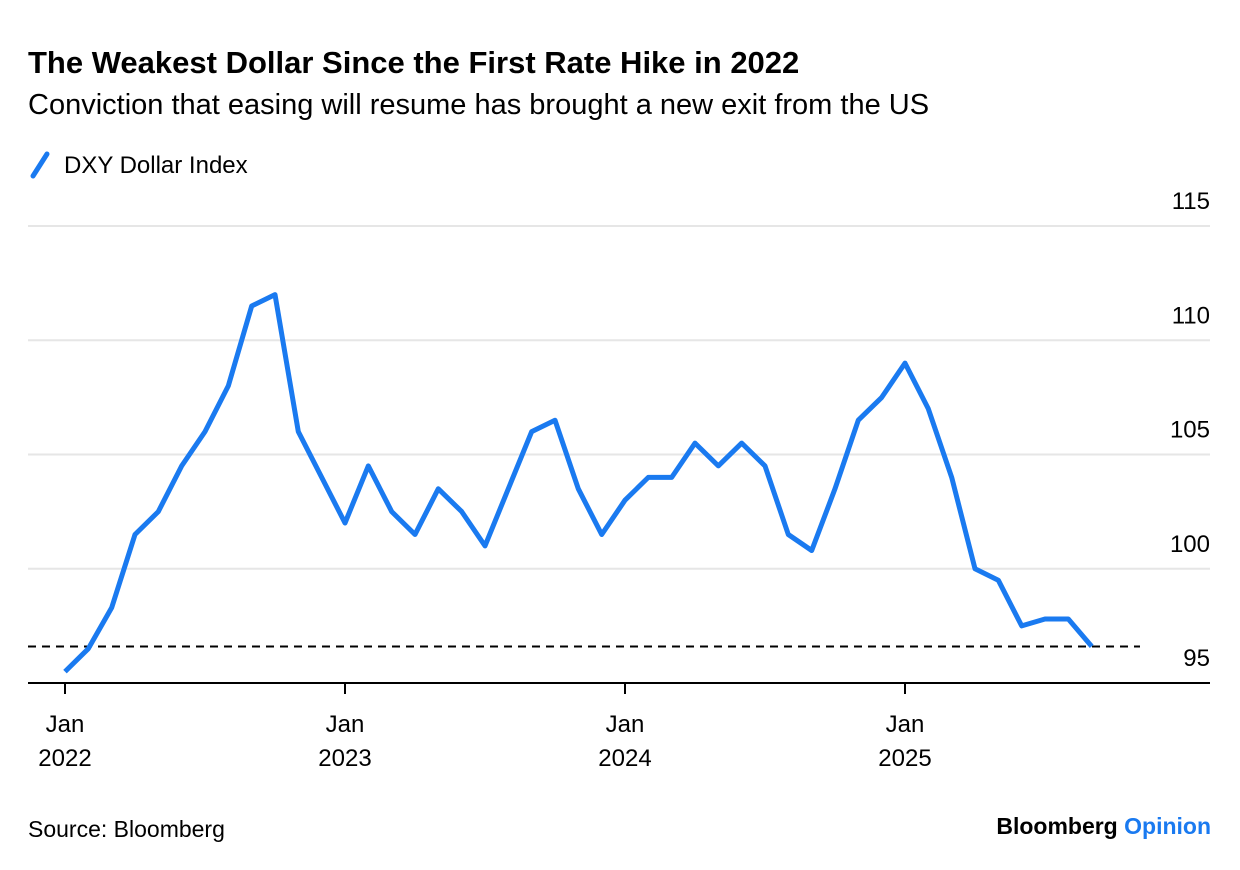  I want to click on brand: Bloomberg Opinion, so click(1103, 826).